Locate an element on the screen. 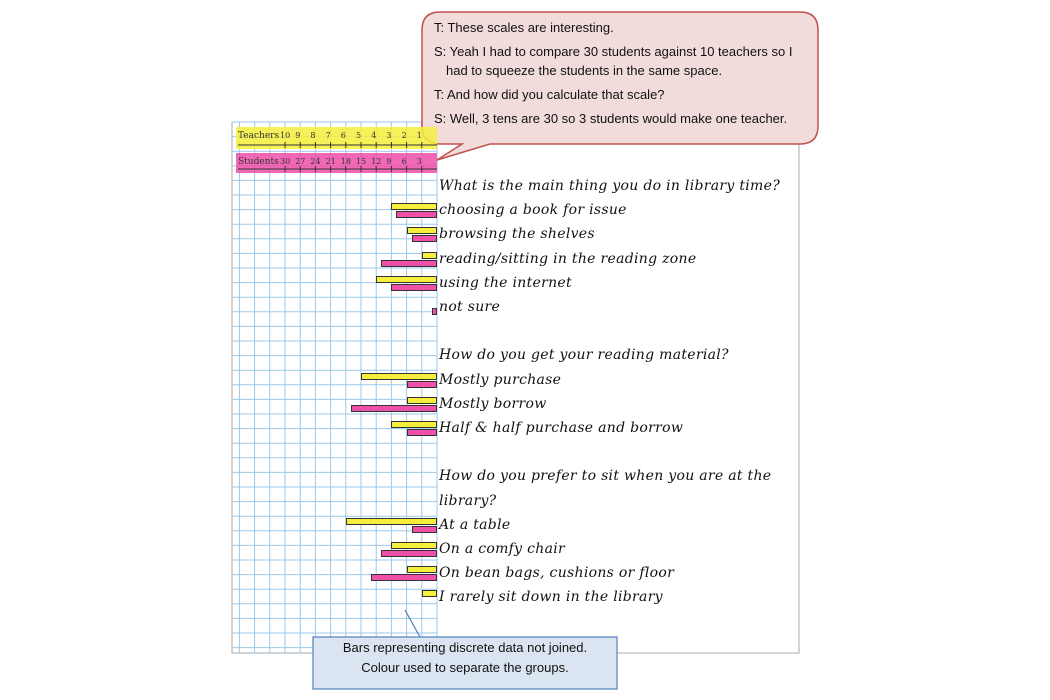 The image size is (1050, 700). dialogue-line: T: And how did you calculate that scale? is located at coordinates (549, 94).